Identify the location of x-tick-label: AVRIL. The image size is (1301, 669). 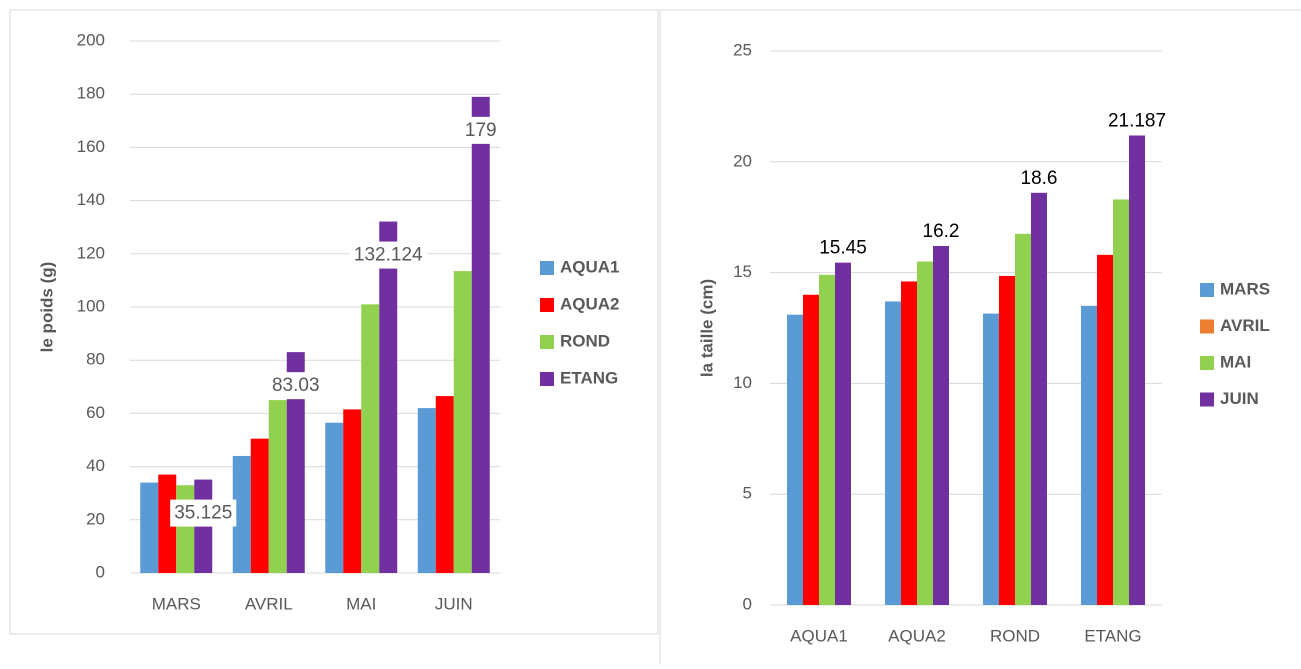
(269, 603).